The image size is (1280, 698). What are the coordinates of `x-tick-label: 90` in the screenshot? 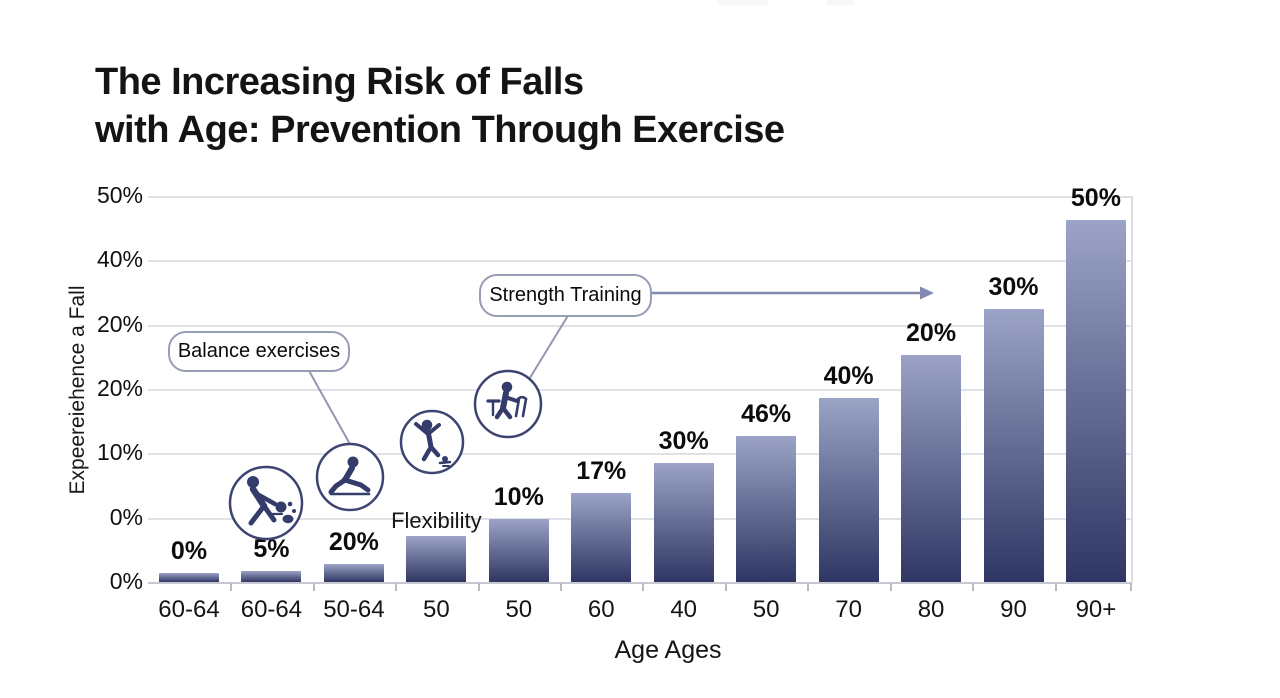 It's located at (1013, 609).